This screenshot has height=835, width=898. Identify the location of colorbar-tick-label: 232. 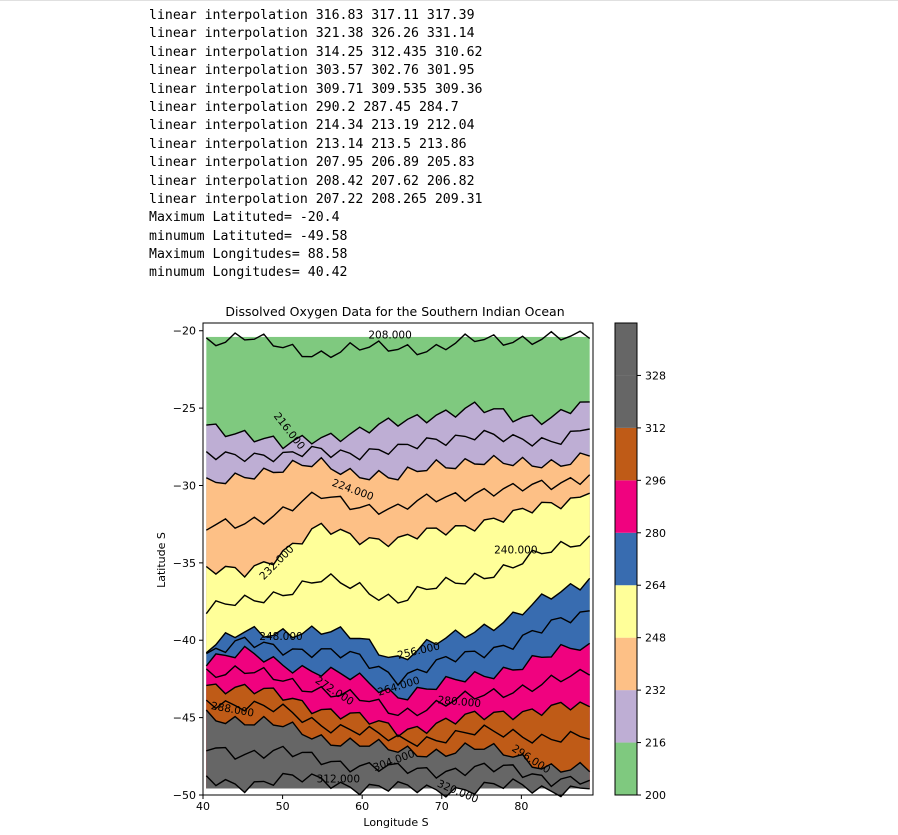
(655, 690).